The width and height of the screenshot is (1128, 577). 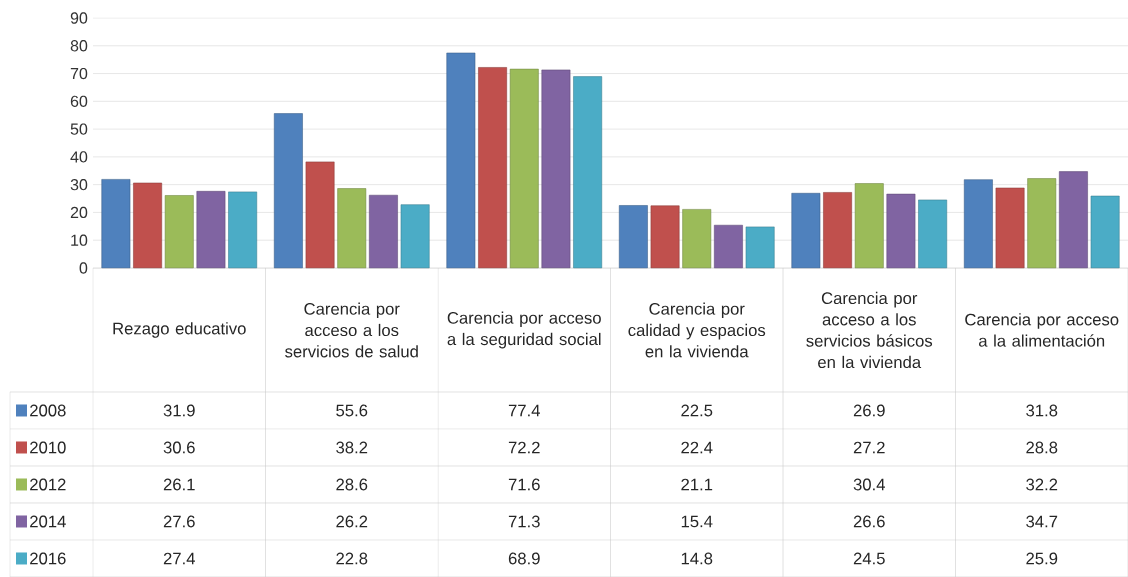 I want to click on data-label: 21.1, so click(x=697, y=484).